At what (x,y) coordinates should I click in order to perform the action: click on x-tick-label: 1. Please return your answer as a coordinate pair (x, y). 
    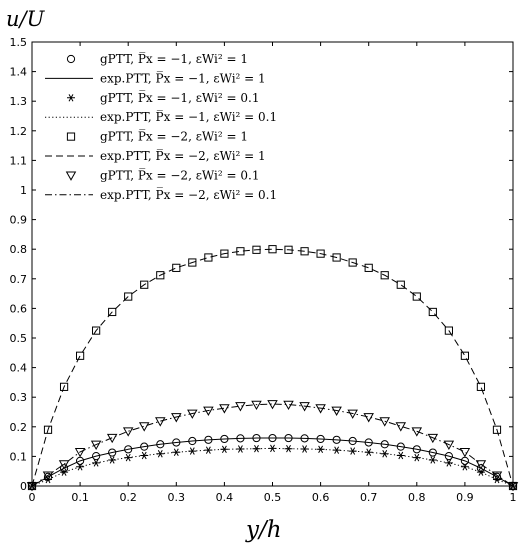
    Looking at the image, I should click on (513, 497).